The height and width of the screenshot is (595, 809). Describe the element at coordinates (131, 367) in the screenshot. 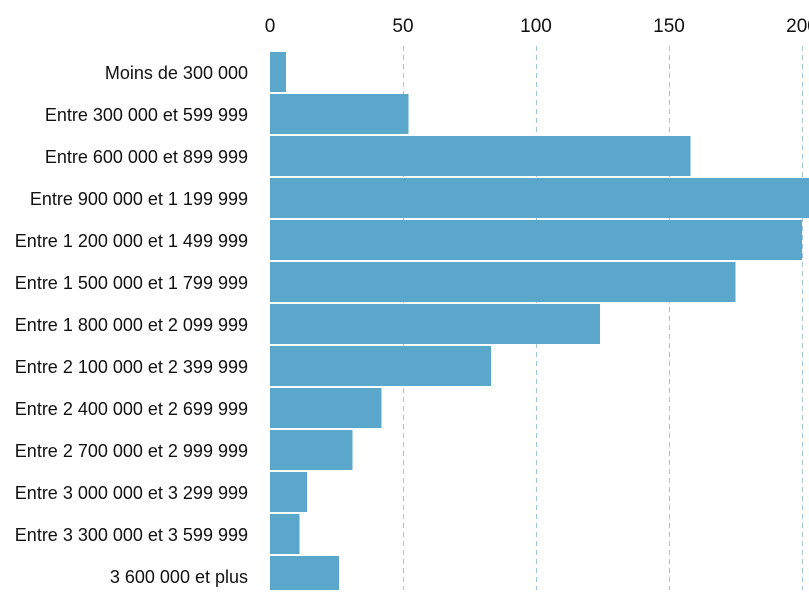

I see `category-label: Entre 2 100 000 et 2 399 999` at that location.